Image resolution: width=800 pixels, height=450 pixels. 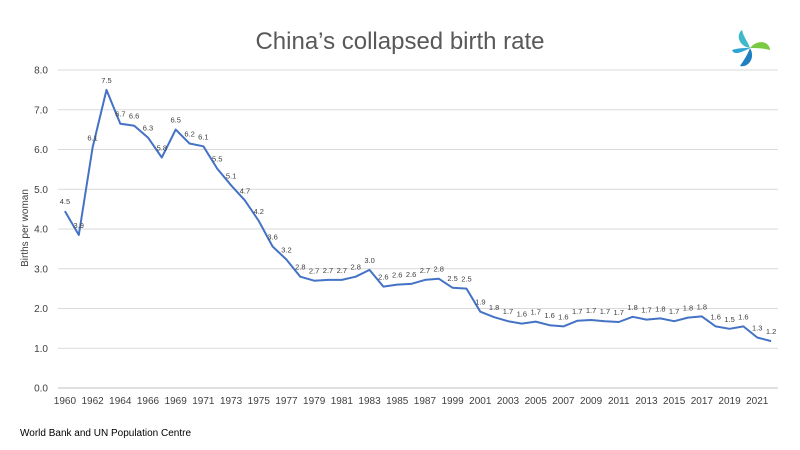 I want to click on x-tick-label: 1971, so click(x=203, y=401).